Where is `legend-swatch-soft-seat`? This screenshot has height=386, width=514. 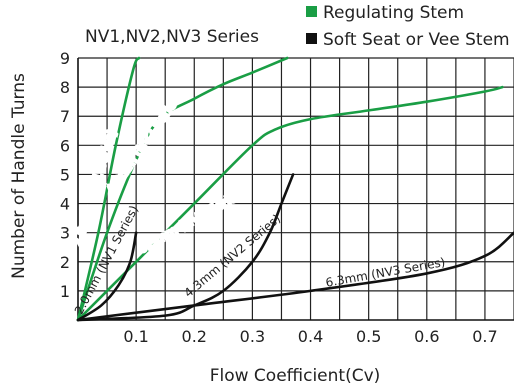 legend-swatch-soft-seat is located at coordinates (311, 38).